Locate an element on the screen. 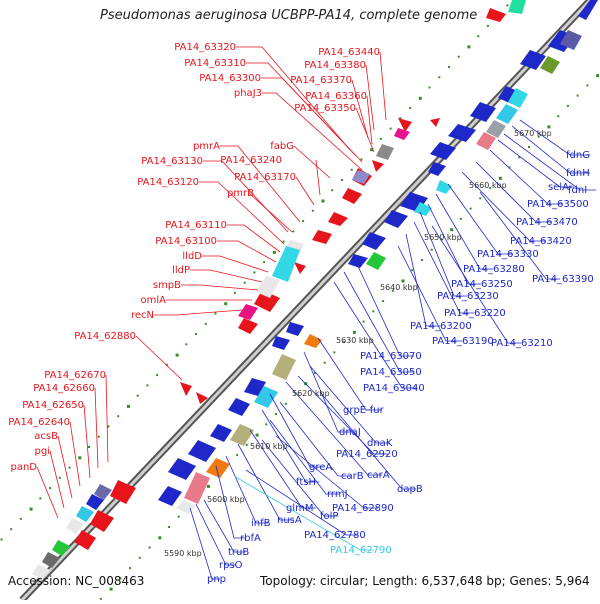 The image size is (600, 604). gene-label: PA14_62640 is located at coordinates (39, 422).